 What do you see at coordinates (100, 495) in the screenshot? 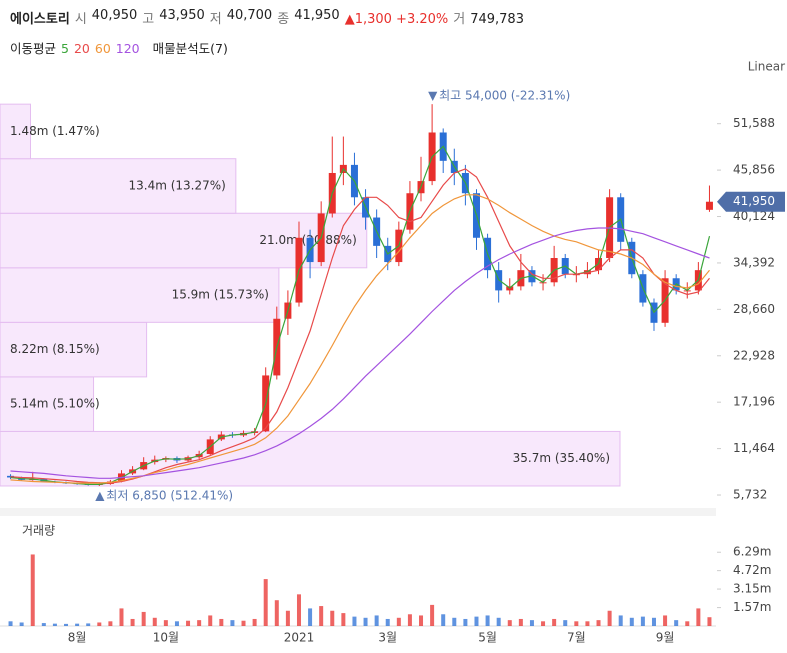
I see `low-marker: ▲` at bounding box center [100, 495].